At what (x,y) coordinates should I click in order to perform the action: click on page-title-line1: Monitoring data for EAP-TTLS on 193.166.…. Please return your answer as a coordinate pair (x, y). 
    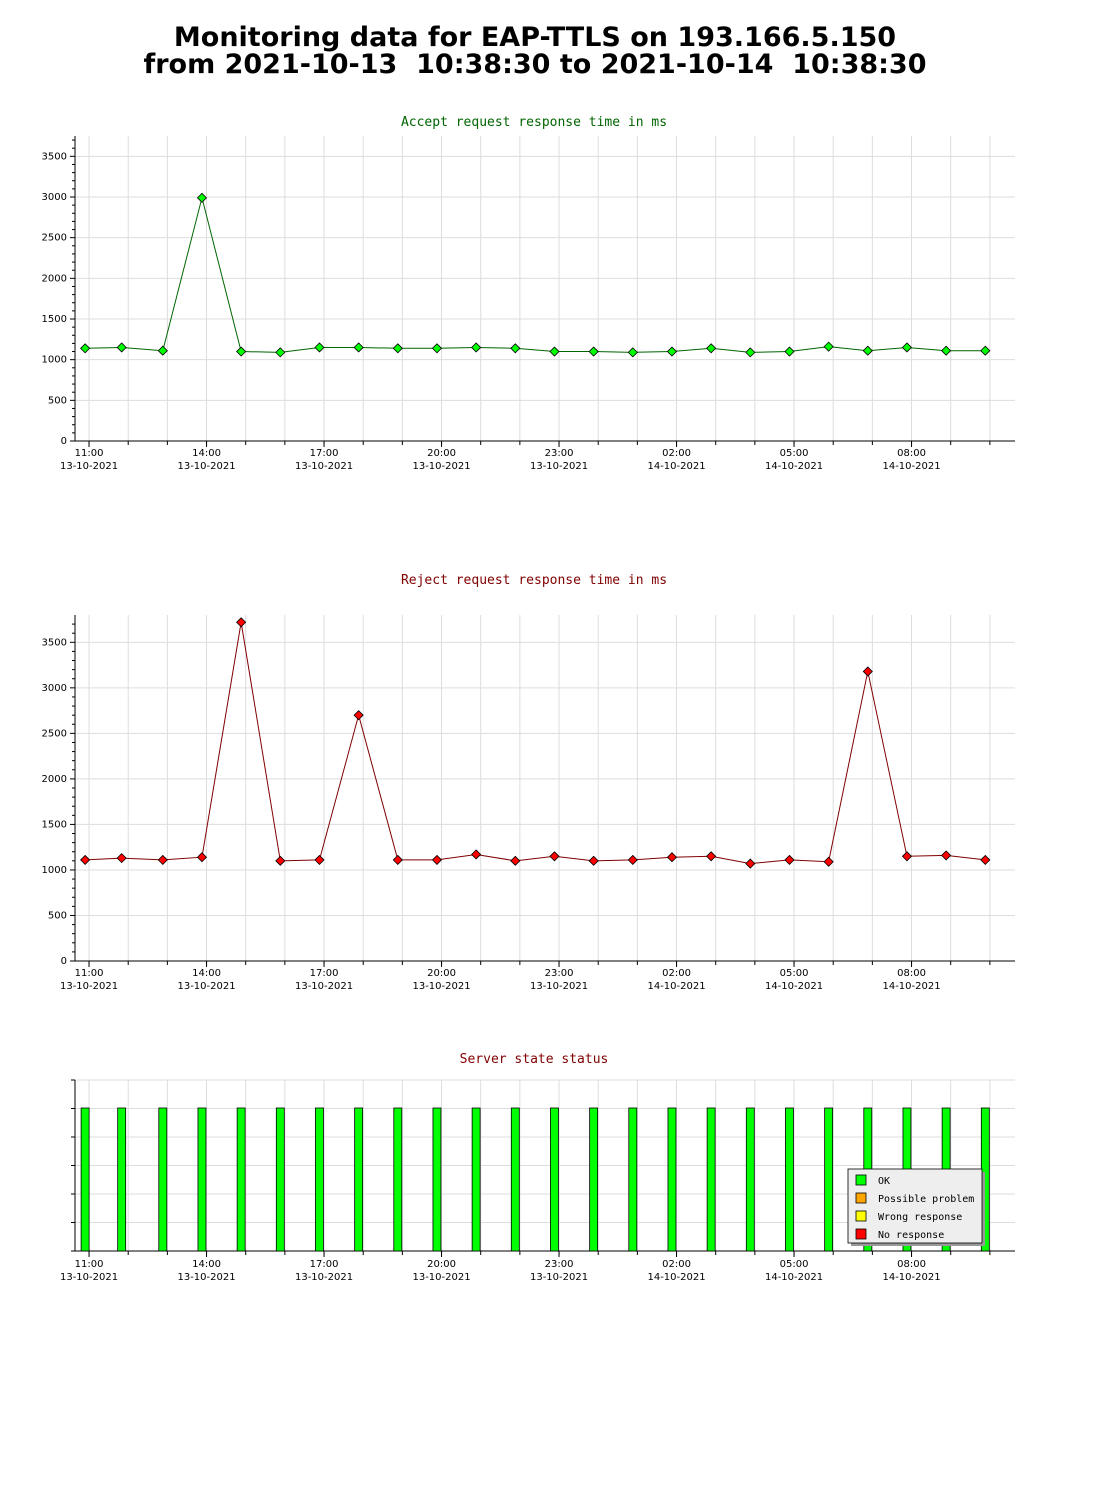
    Looking at the image, I should click on (535, 37).